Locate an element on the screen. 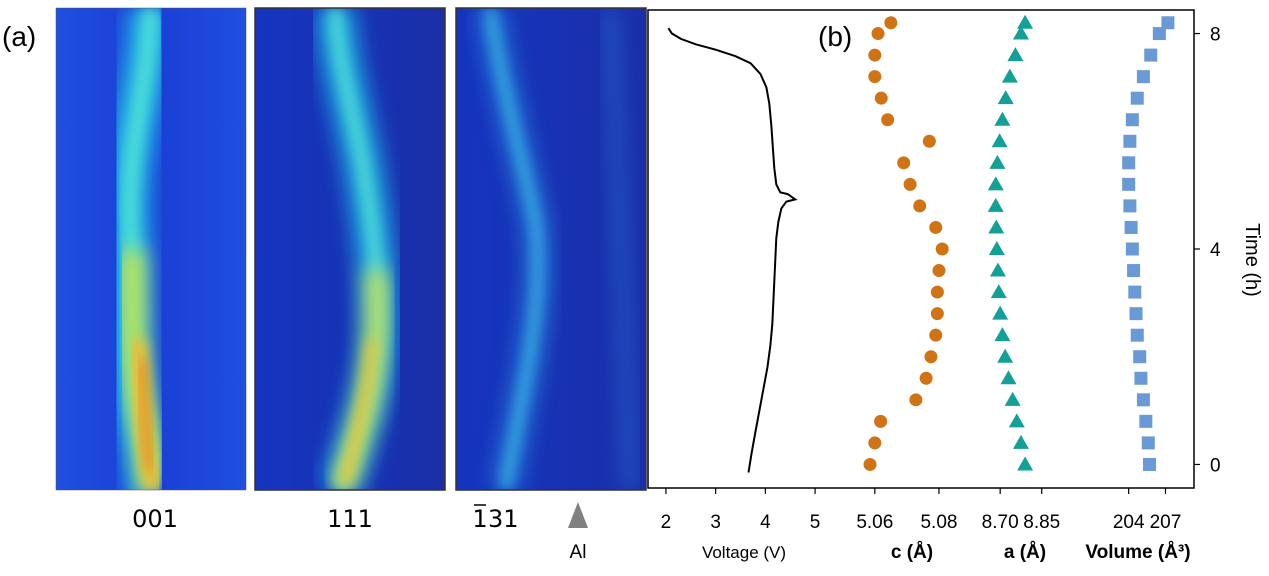 This screenshot has width=1269, height=576. label-131-bar-digit: 1 is located at coordinates (479, 519).